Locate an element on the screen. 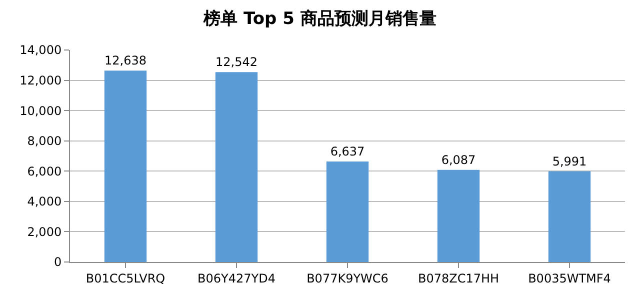 This screenshot has height=298, width=640. data-label: 5,991 is located at coordinates (569, 161).